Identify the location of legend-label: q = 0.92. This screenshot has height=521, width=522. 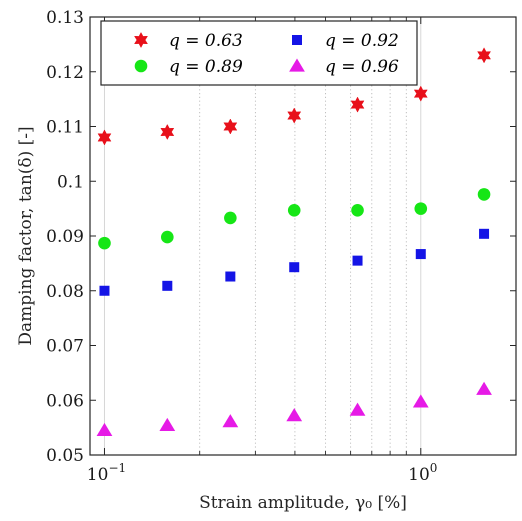
(362, 41).